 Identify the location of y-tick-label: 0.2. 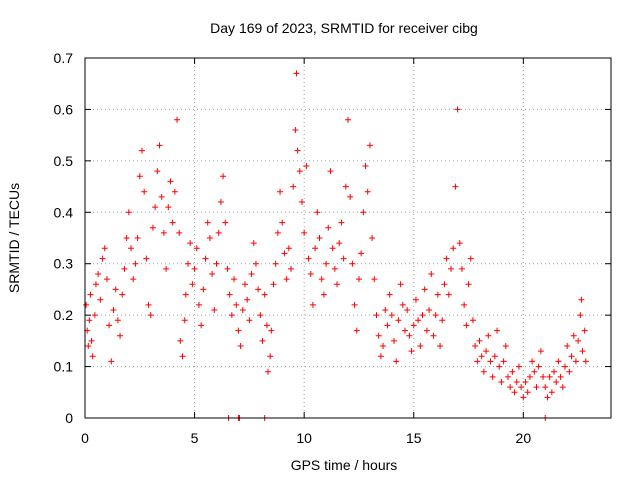
(64, 315).